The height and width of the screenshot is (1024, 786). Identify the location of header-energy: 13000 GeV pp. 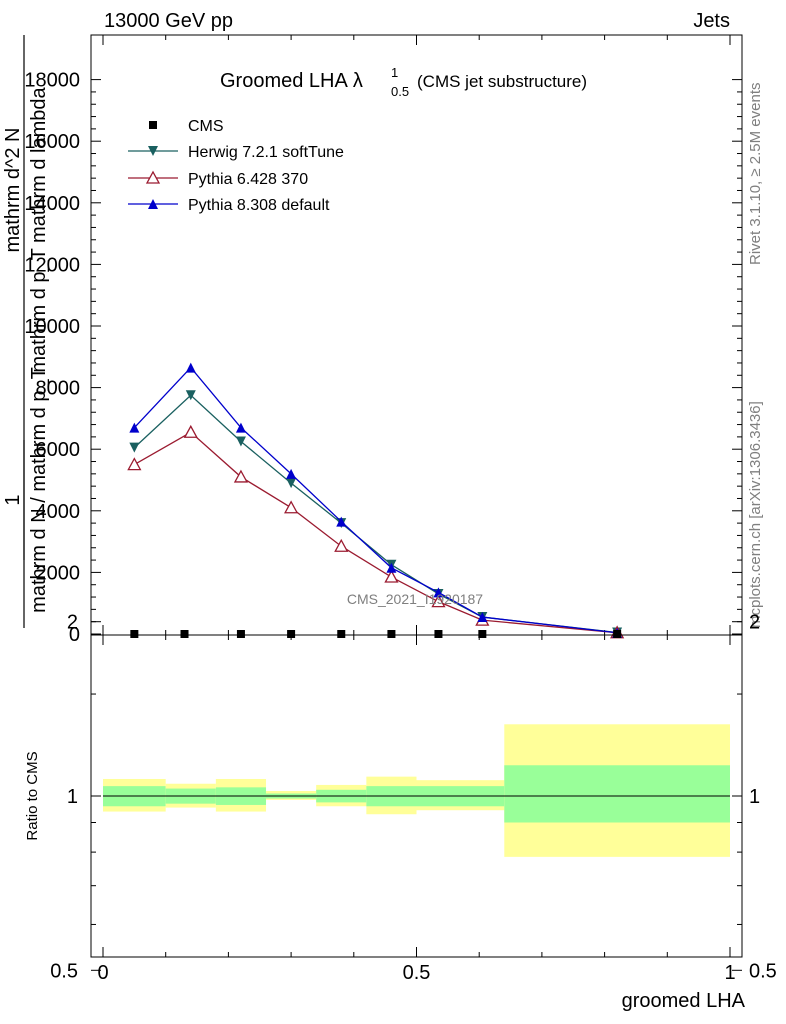
(168, 21).